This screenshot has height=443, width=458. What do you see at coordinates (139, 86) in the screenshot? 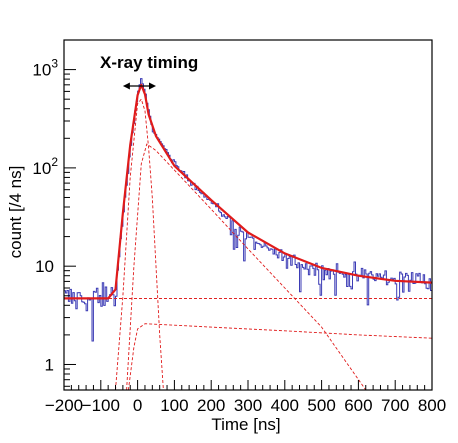
I see `timing-arrow` at bounding box center [139, 86].